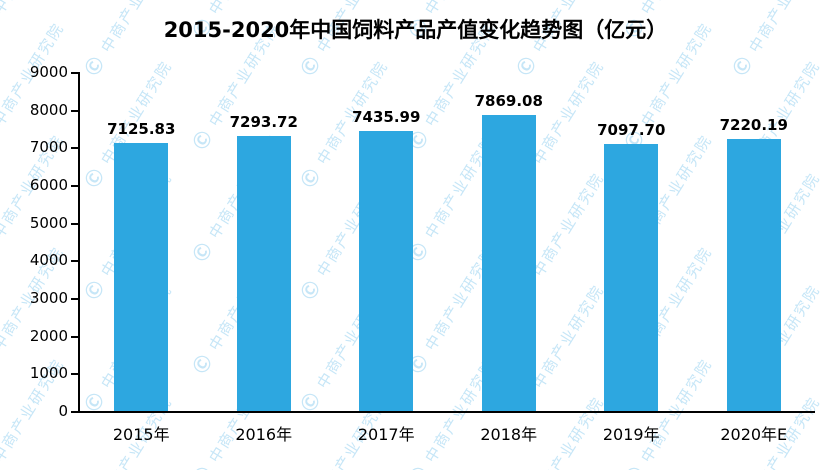  Describe the element at coordinates (48, 222) in the screenshot. I see `y-axis-label: 5000` at that location.